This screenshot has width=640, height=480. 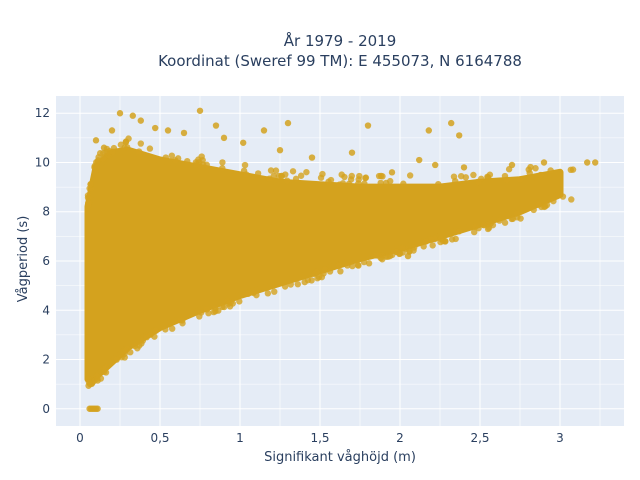 I want to click on y-tick-label: 4, so click(x=46, y=310).